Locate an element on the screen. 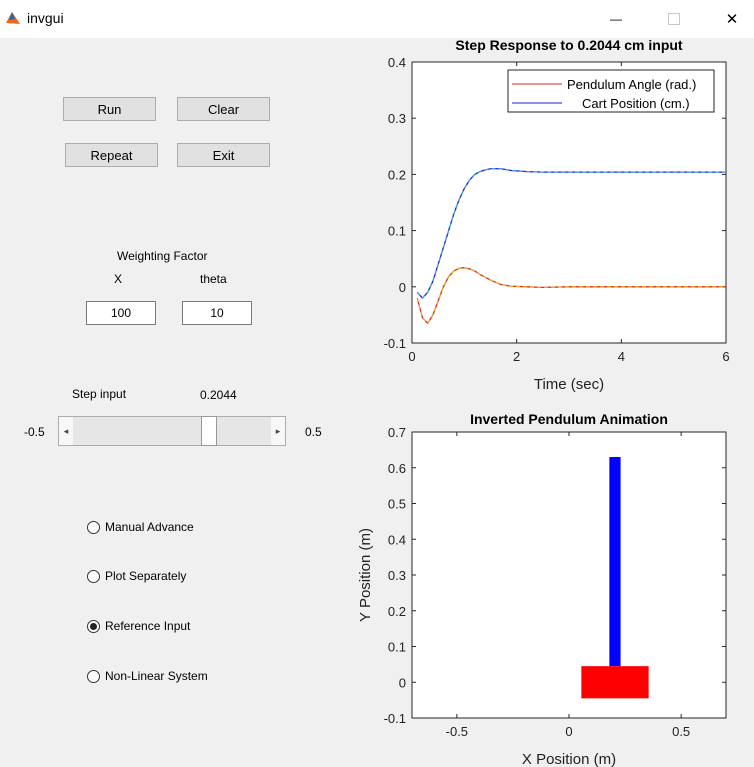  window-title: invgui is located at coordinates (45, 18).